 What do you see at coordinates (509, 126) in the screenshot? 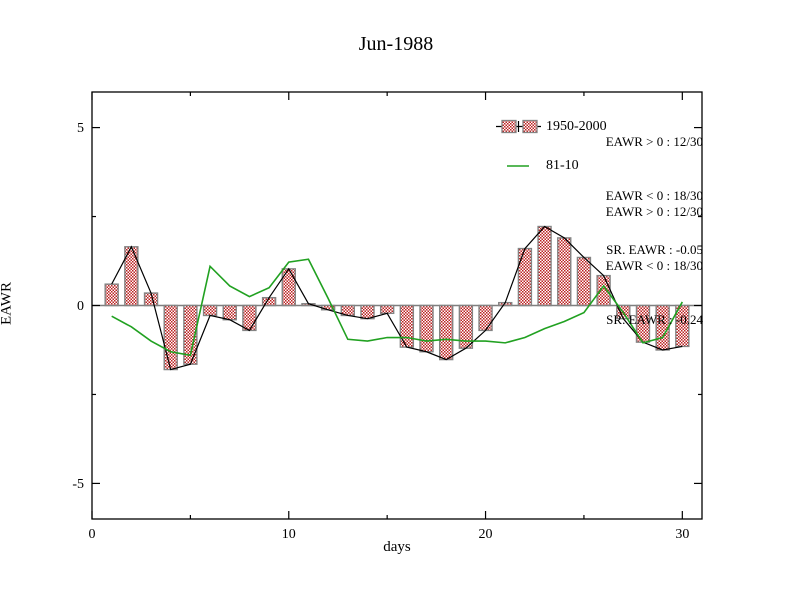
I see `legend-bars-swatch-left` at bounding box center [509, 126].